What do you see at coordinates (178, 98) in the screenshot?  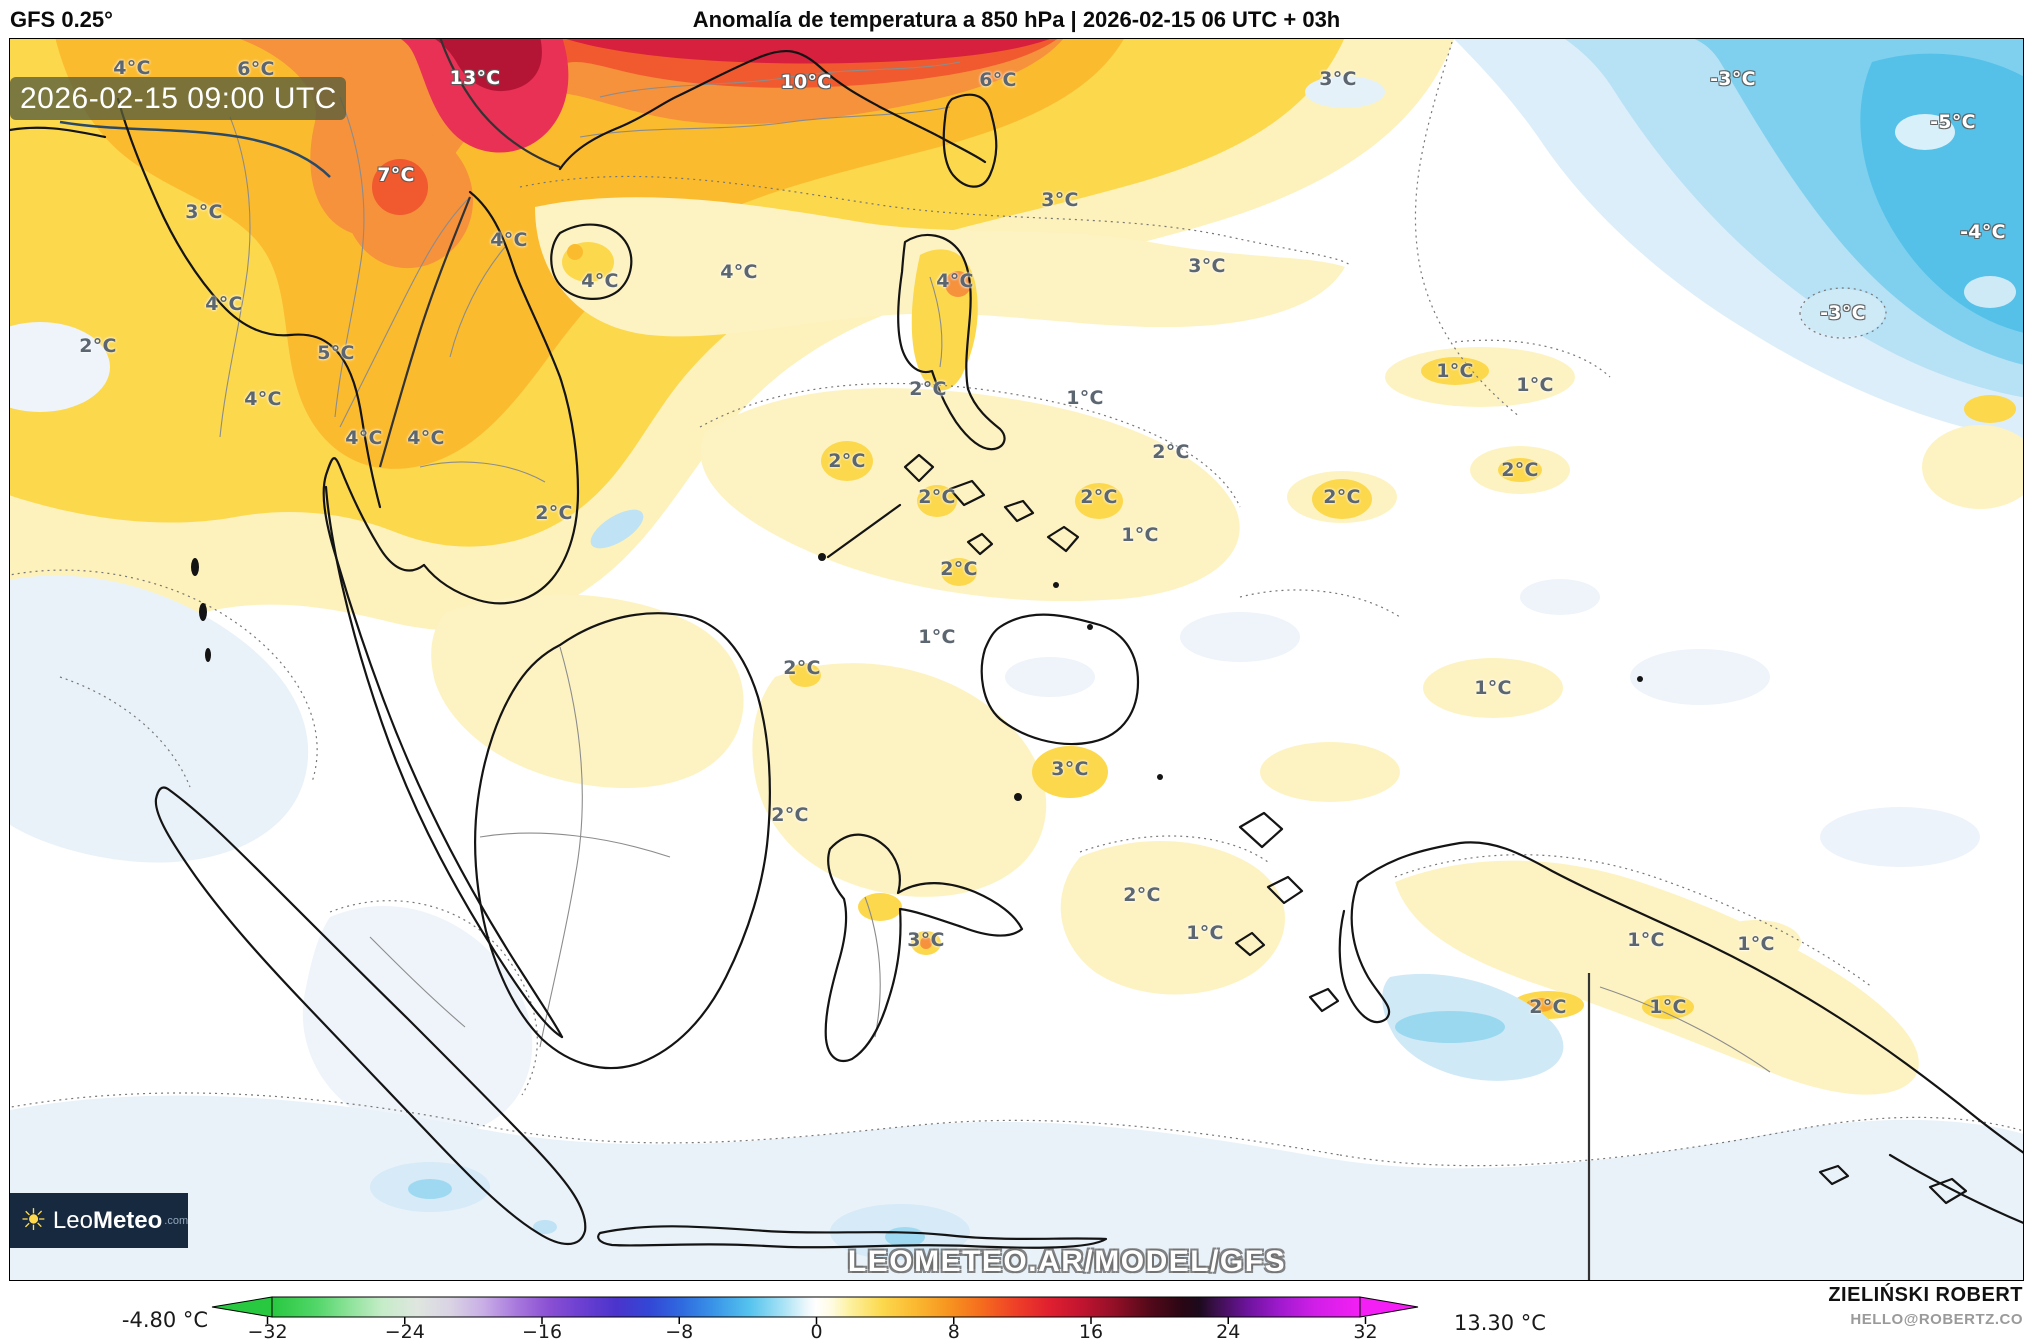 I see `timestamp-badge: 2026-02-15 09:00 UTC` at bounding box center [178, 98].